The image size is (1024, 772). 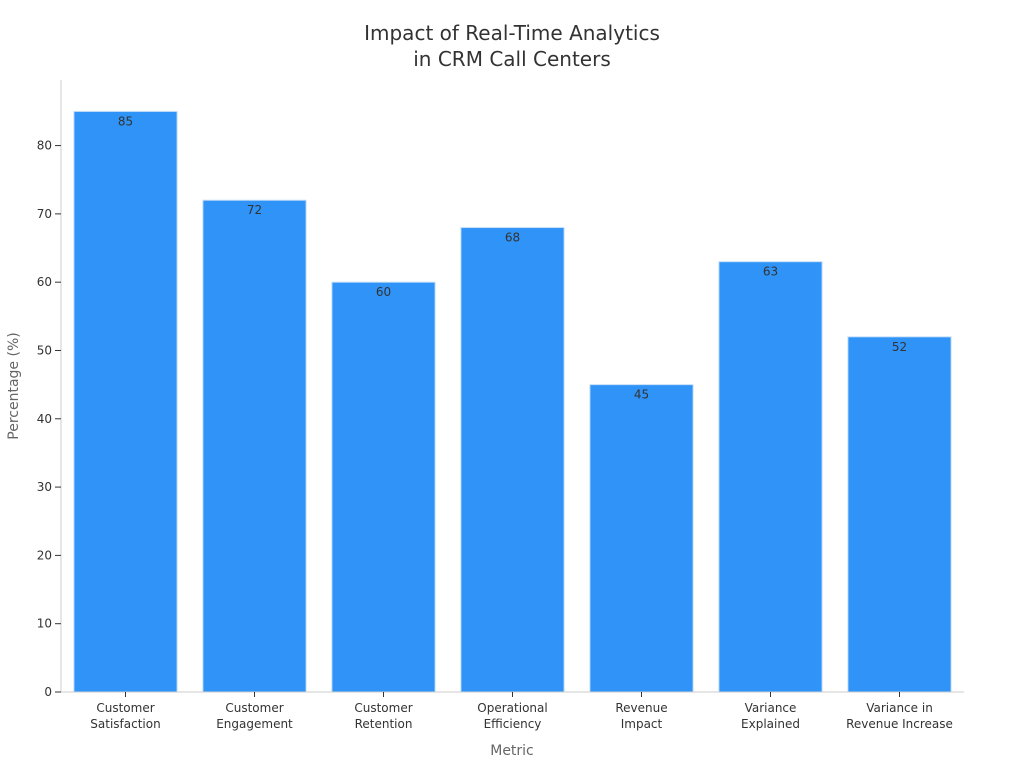 What do you see at coordinates (899, 347) in the screenshot?
I see `bar-value-label: 52` at bounding box center [899, 347].